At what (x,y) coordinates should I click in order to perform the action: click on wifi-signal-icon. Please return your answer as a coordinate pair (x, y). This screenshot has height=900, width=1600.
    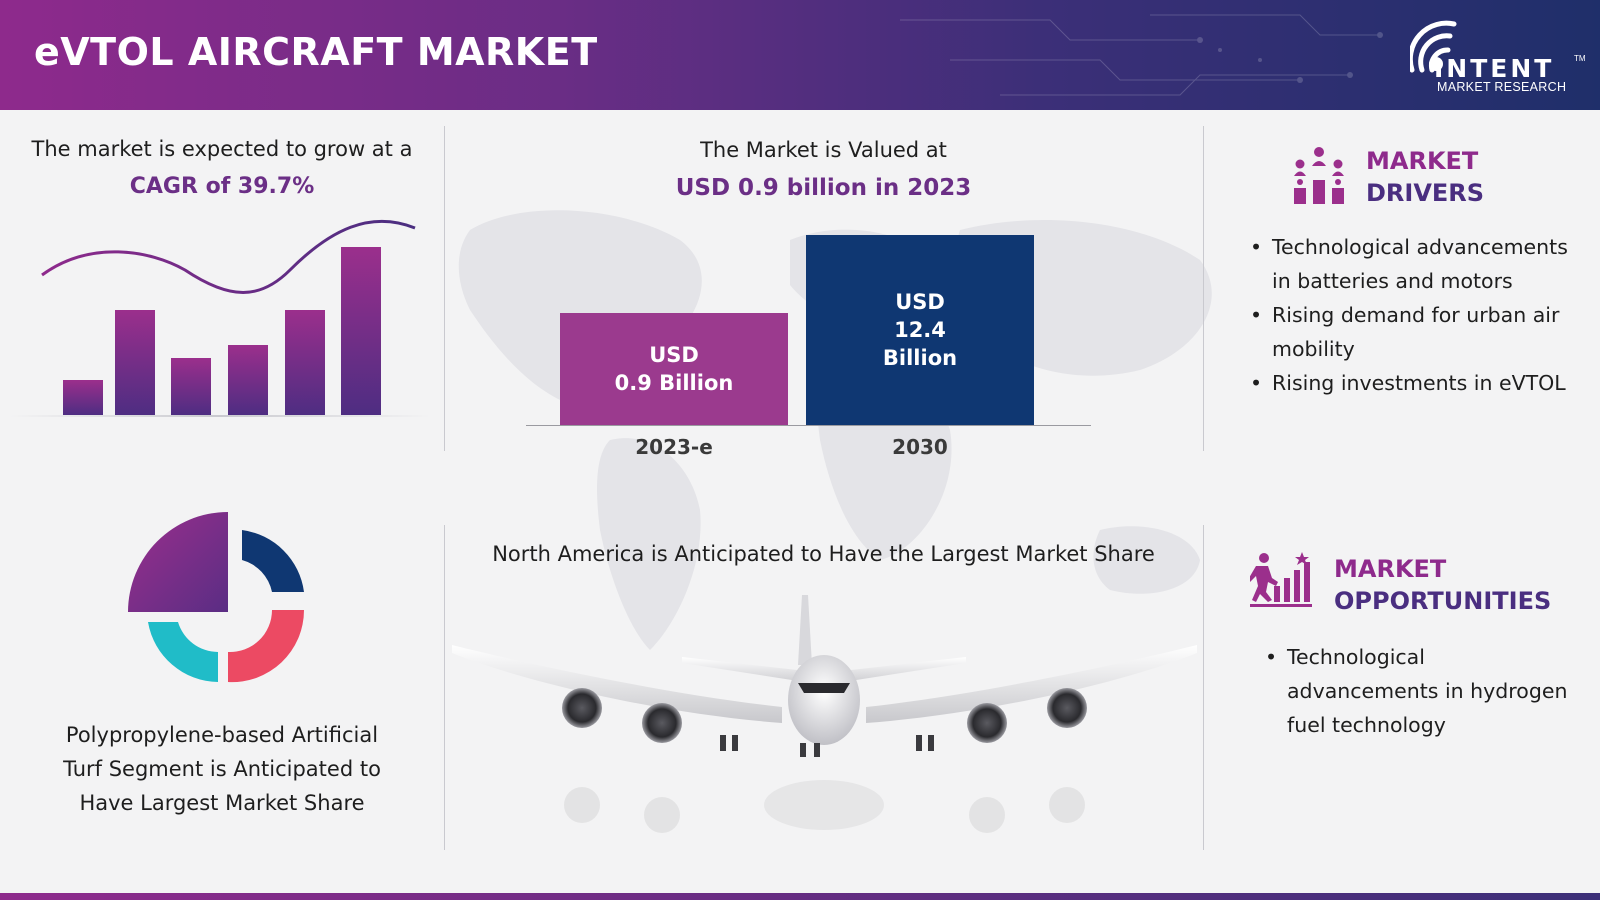
    Looking at the image, I should click on (1433, 46).